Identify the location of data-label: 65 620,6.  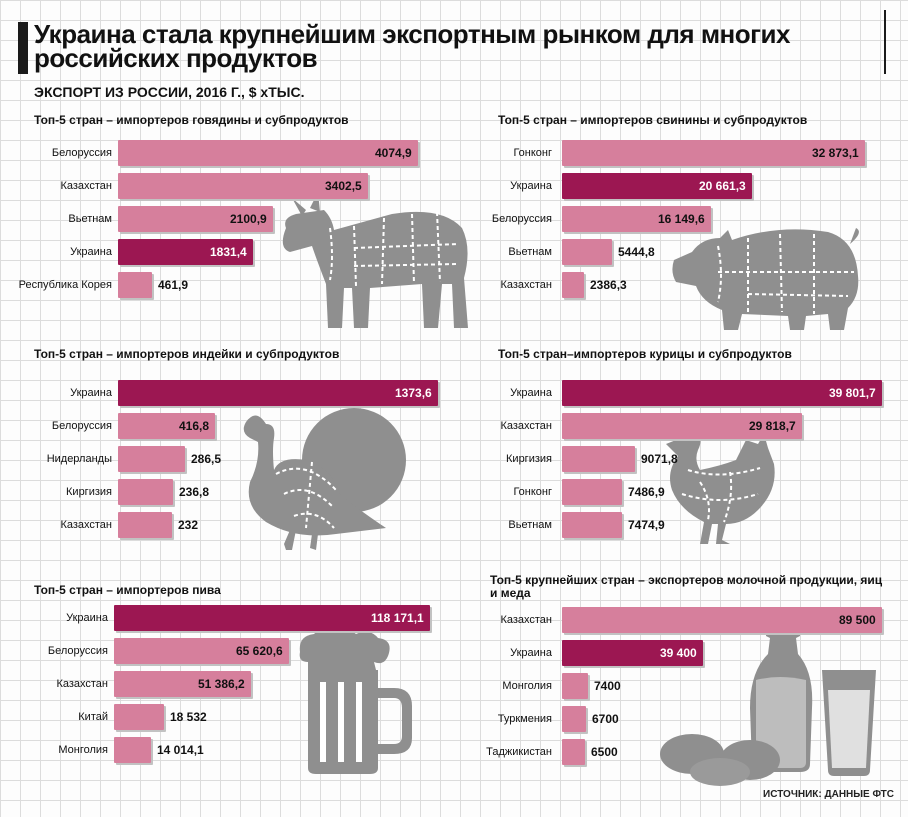
(259, 651).